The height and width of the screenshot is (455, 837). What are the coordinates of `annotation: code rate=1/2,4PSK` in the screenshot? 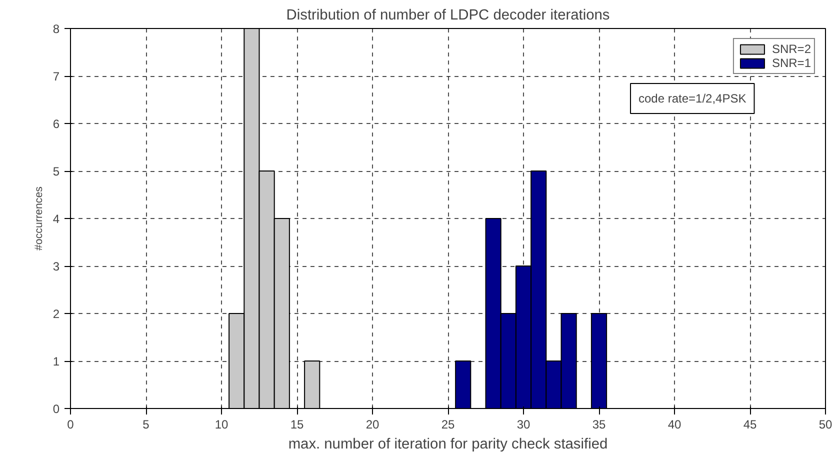 It's located at (692, 99).